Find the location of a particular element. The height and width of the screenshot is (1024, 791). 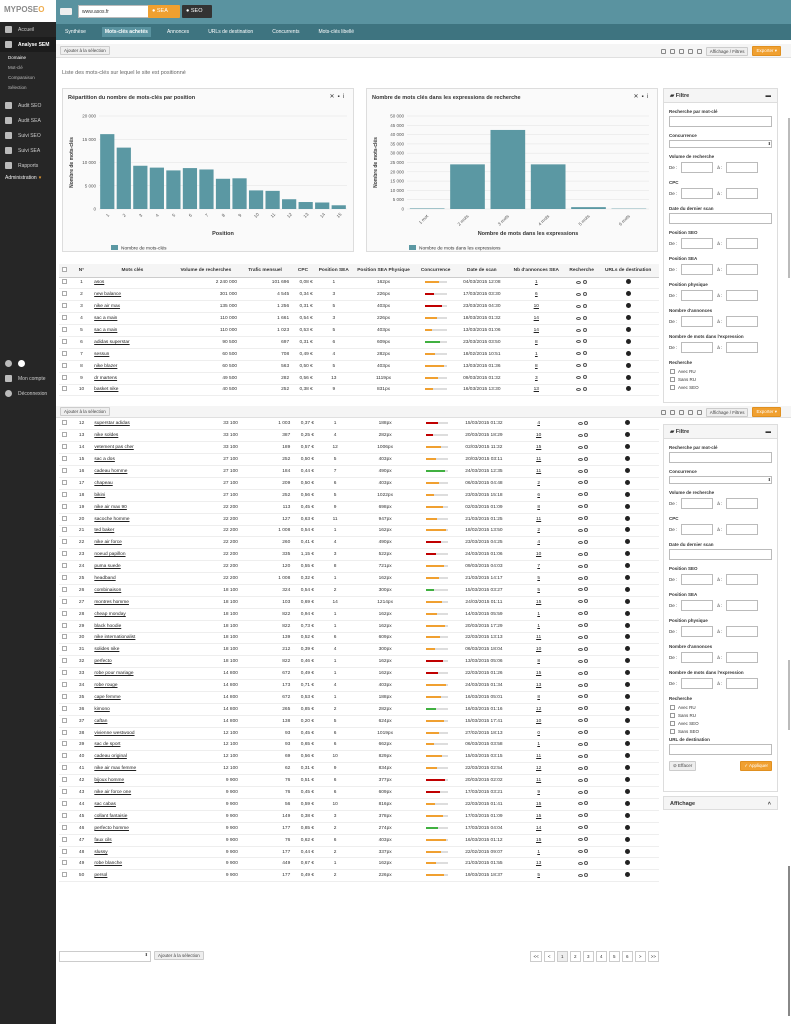

keyword-link: sessun is located at coordinates (132, 354).